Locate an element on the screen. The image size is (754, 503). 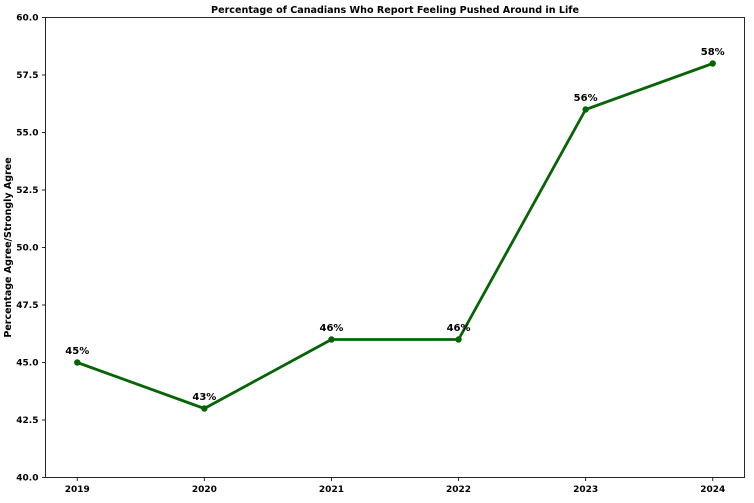
x-tick-label: 2023 is located at coordinates (585, 490).